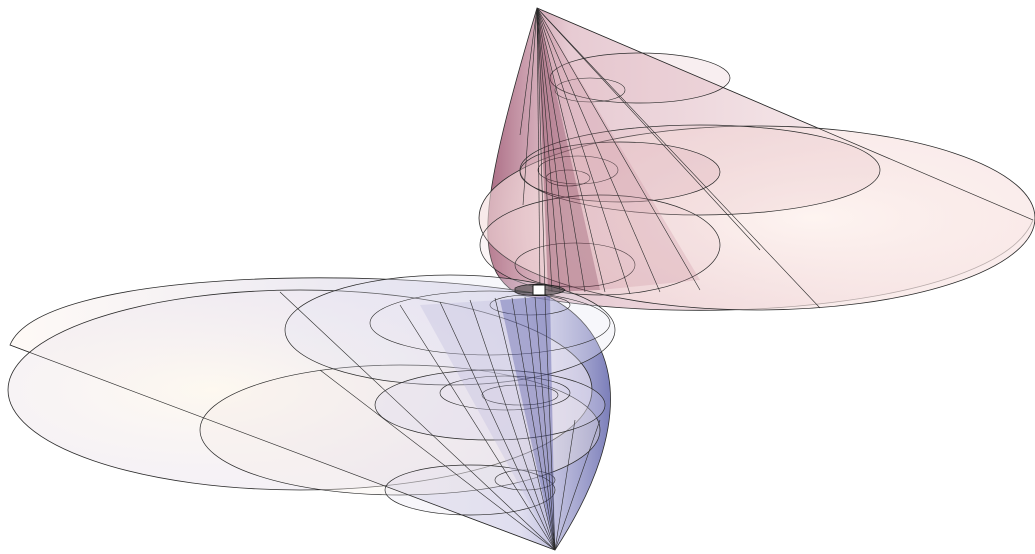  I want to click on cone-apex-junction, so click(540, 290).